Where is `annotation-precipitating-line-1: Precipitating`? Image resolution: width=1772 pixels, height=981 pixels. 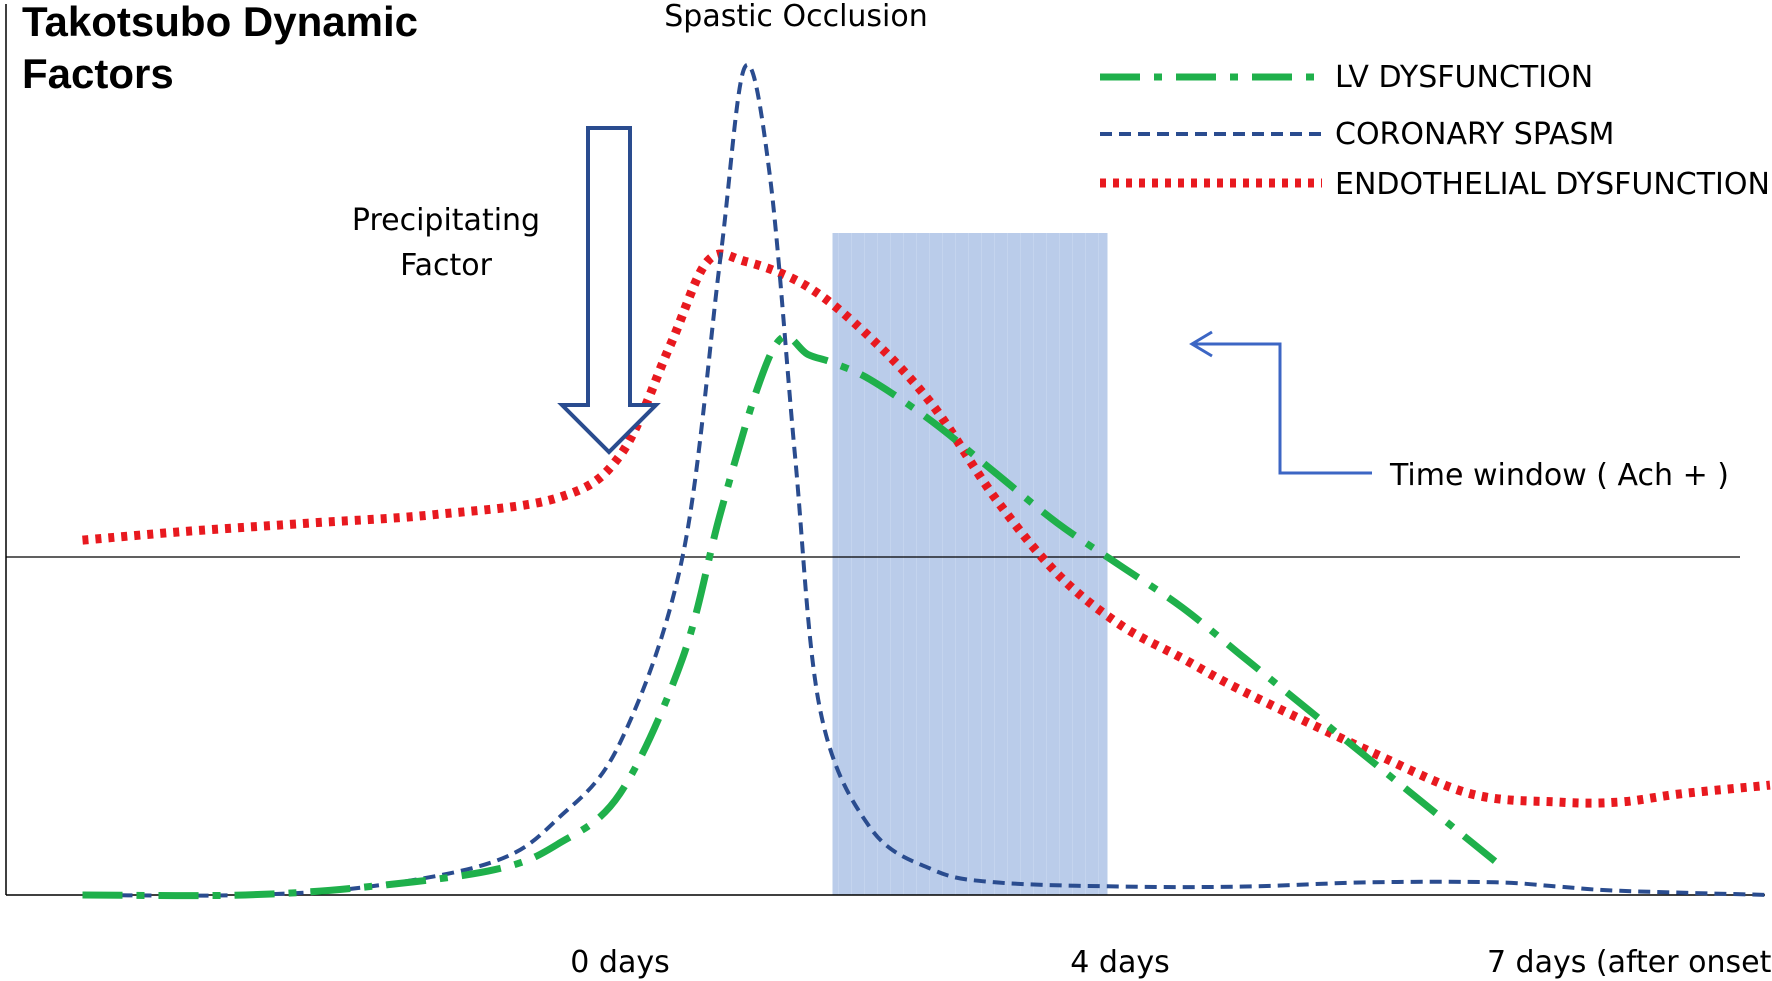 annotation-precipitating-line-1: Precipitating is located at coordinates (446, 220).